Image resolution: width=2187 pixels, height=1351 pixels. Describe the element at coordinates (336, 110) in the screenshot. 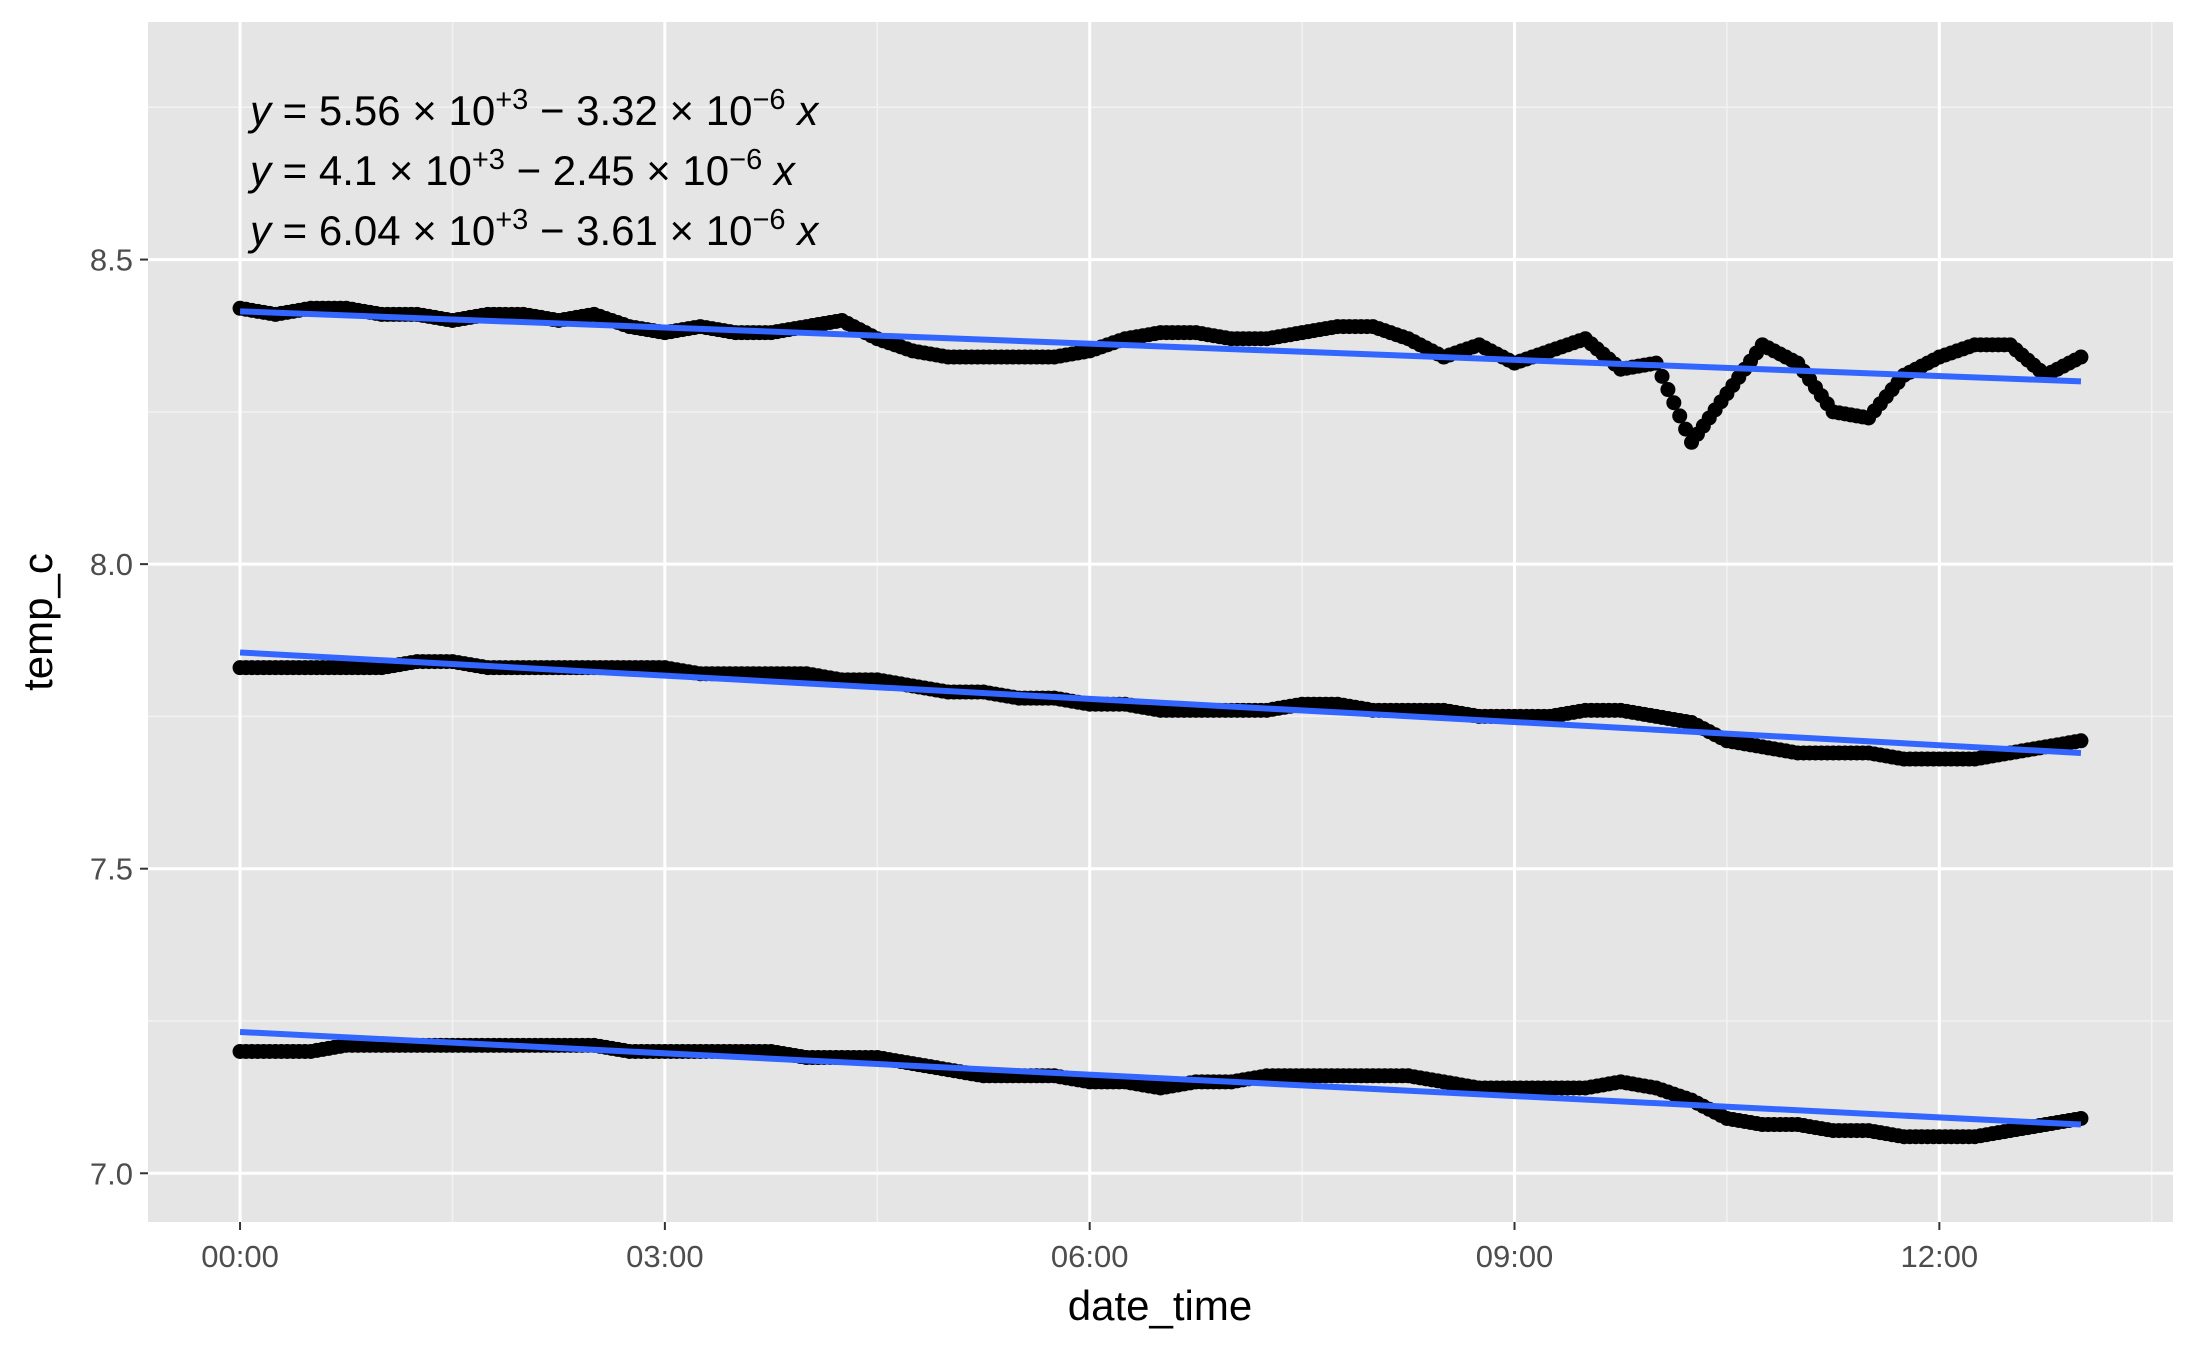

I see `equation-part-eq: = 5.56` at that location.